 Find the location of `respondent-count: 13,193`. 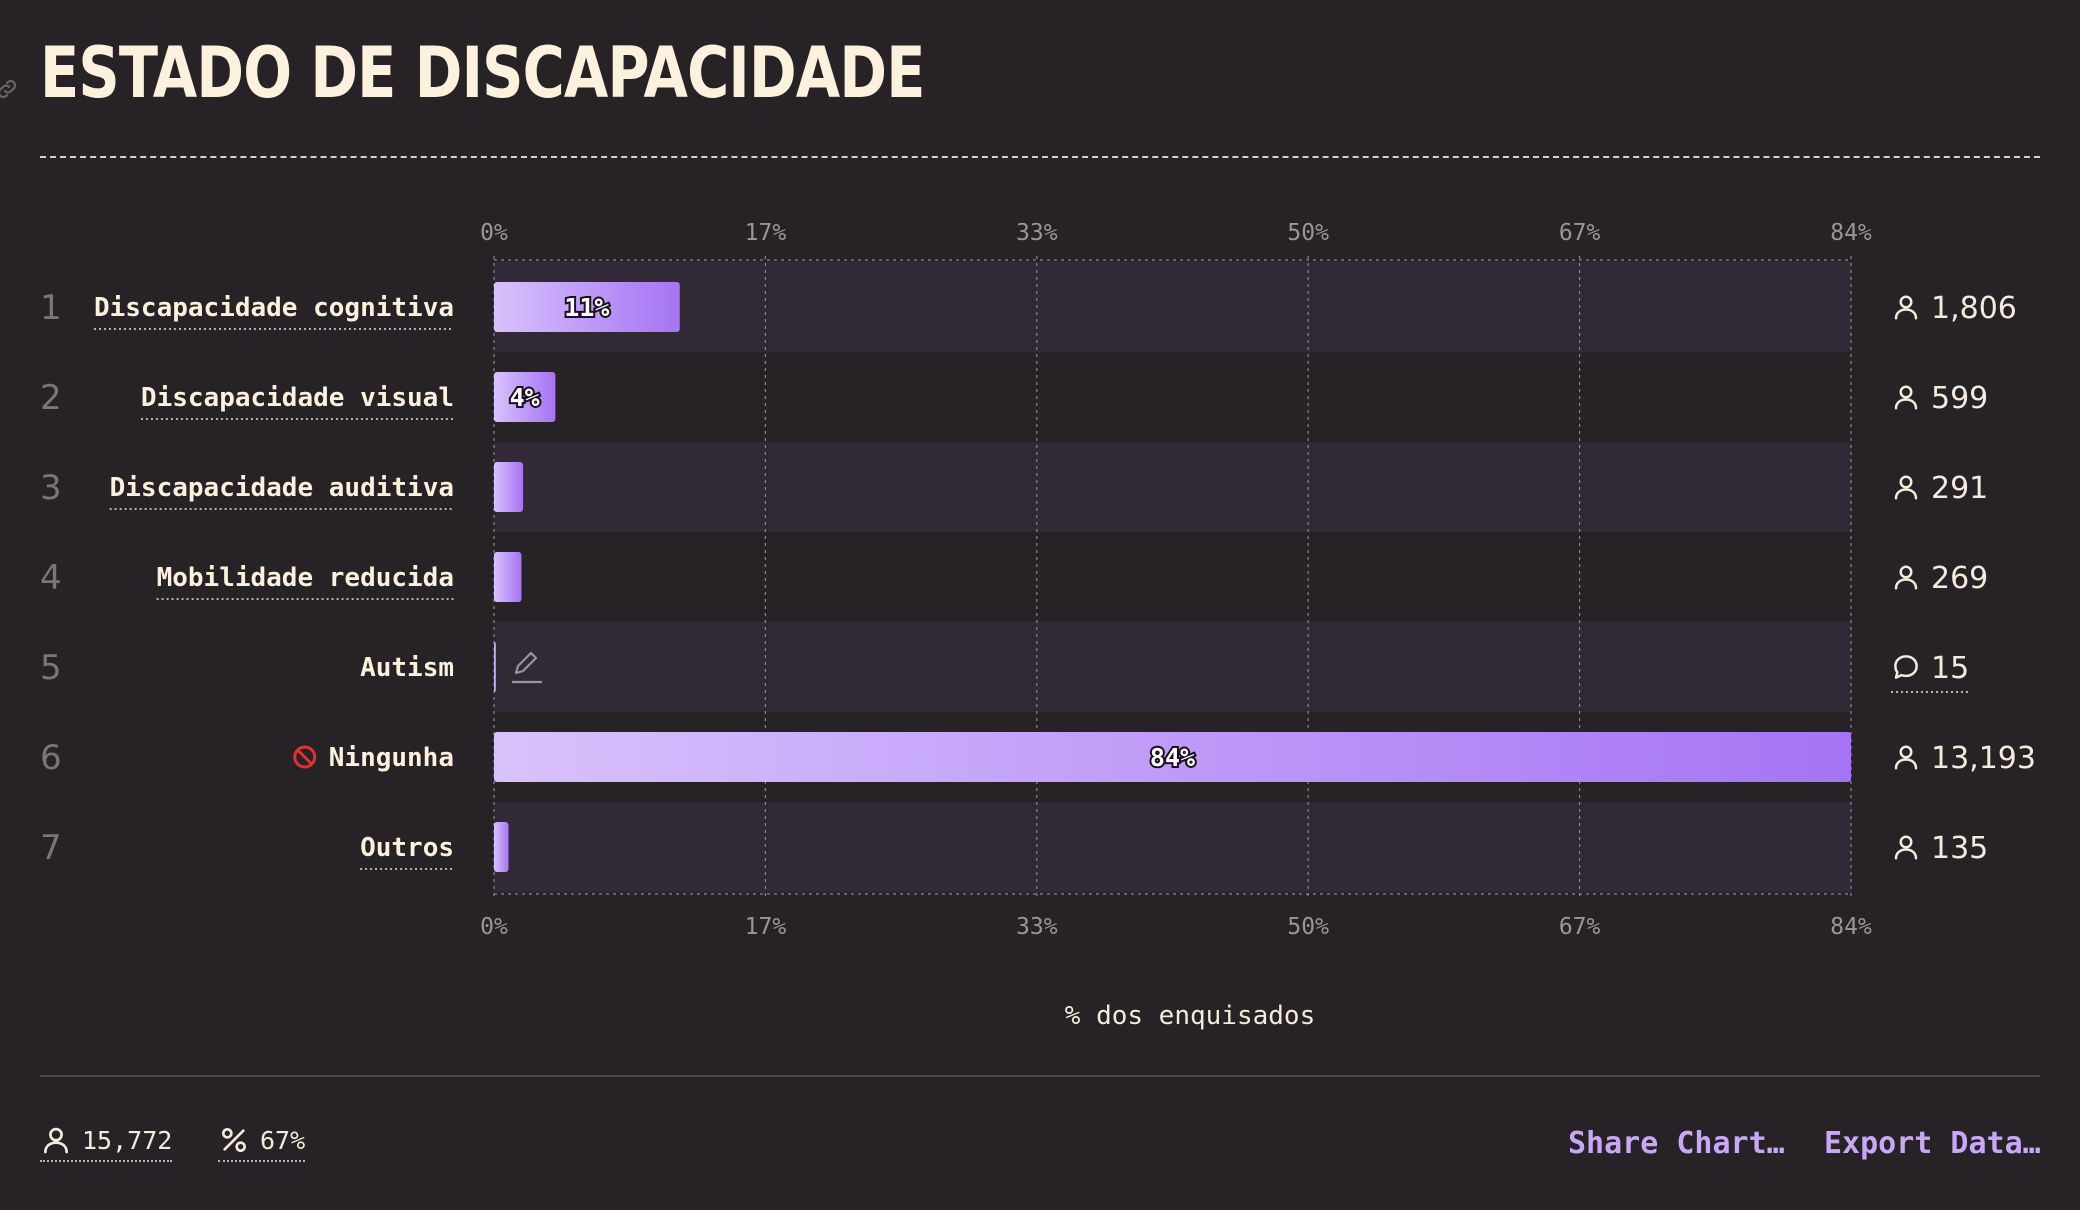

respondent-count: 13,193 is located at coordinates (1983, 758).